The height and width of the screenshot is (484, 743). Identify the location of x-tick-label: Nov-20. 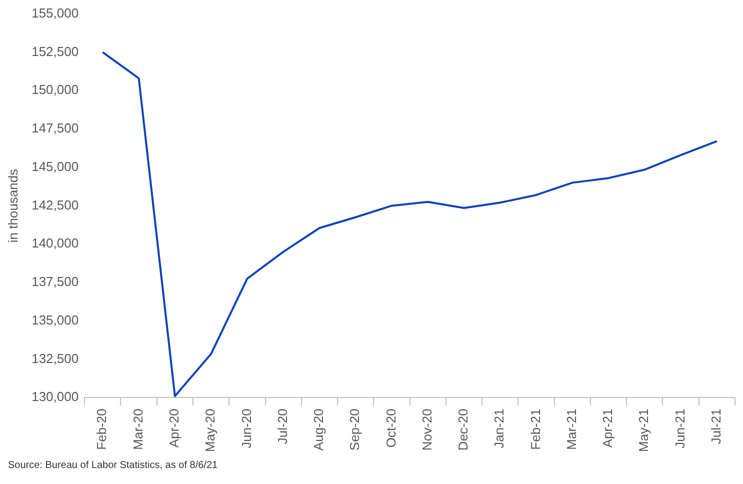
(426, 429).